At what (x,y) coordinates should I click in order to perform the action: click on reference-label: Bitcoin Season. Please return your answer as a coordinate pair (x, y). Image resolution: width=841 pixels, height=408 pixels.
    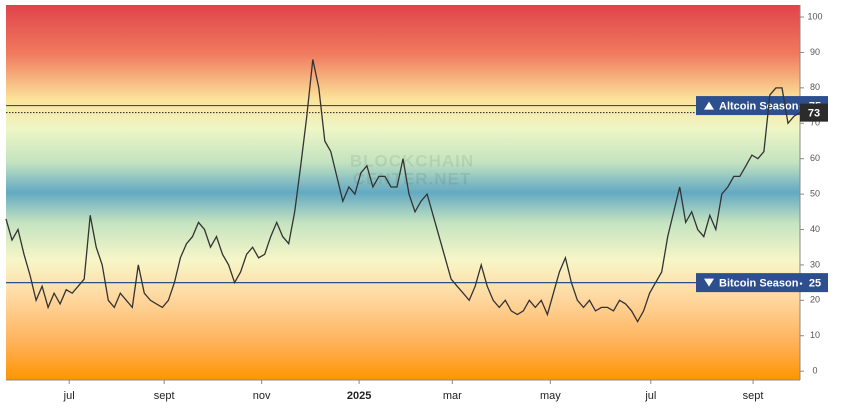
    Looking at the image, I should click on (759, 284).